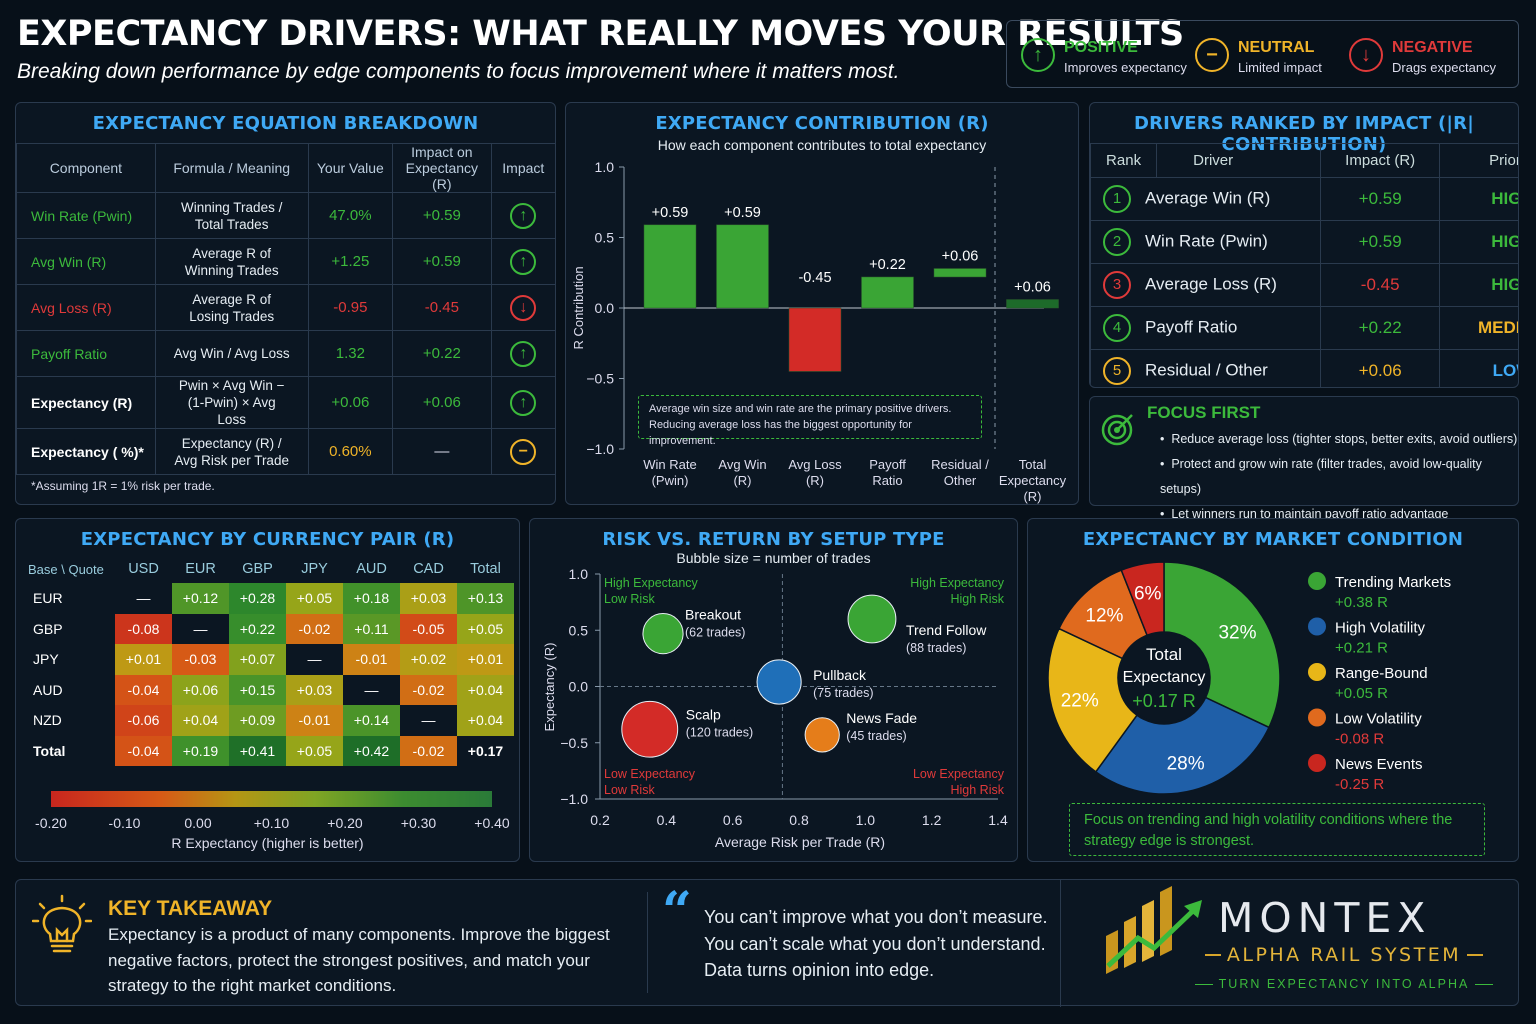  I want to click on quote-icon: “, so click(677, 911).